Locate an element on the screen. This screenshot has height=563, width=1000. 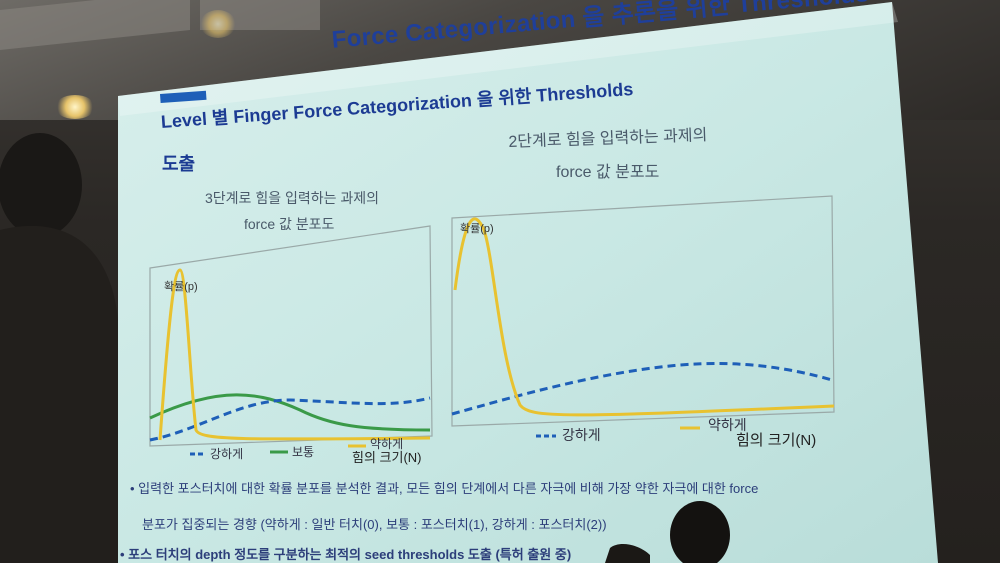
left-chart: 확률(p) 강하게 보통 약하게 힘의 크기(N) is located at coordinates (291, 345).